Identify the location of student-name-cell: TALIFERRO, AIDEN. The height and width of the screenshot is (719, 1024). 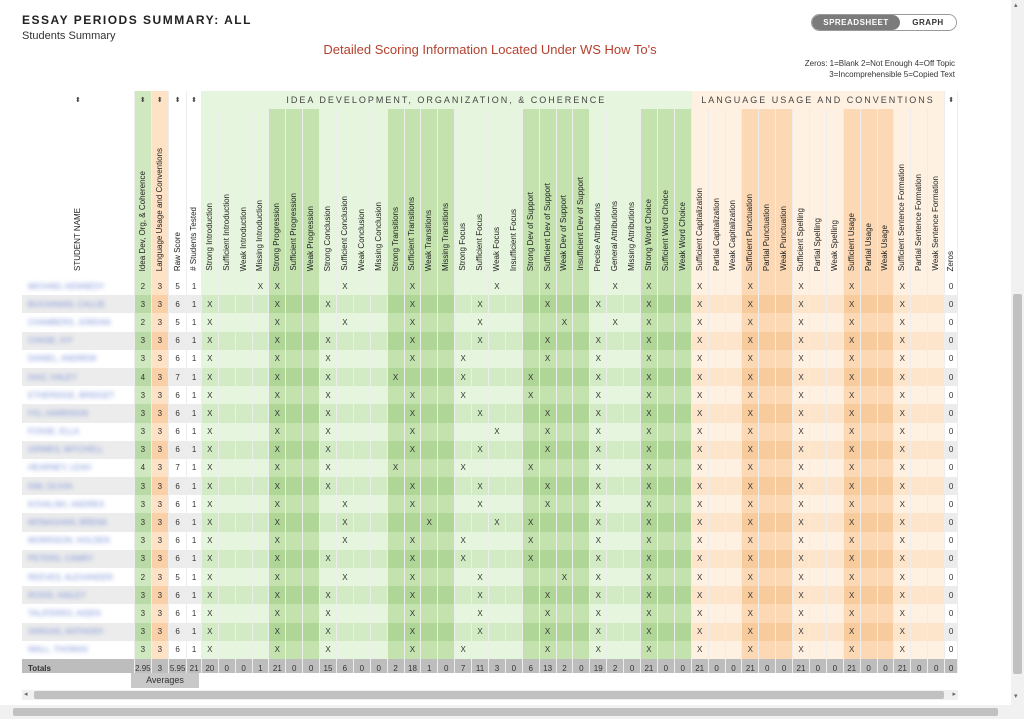
(78, 613).